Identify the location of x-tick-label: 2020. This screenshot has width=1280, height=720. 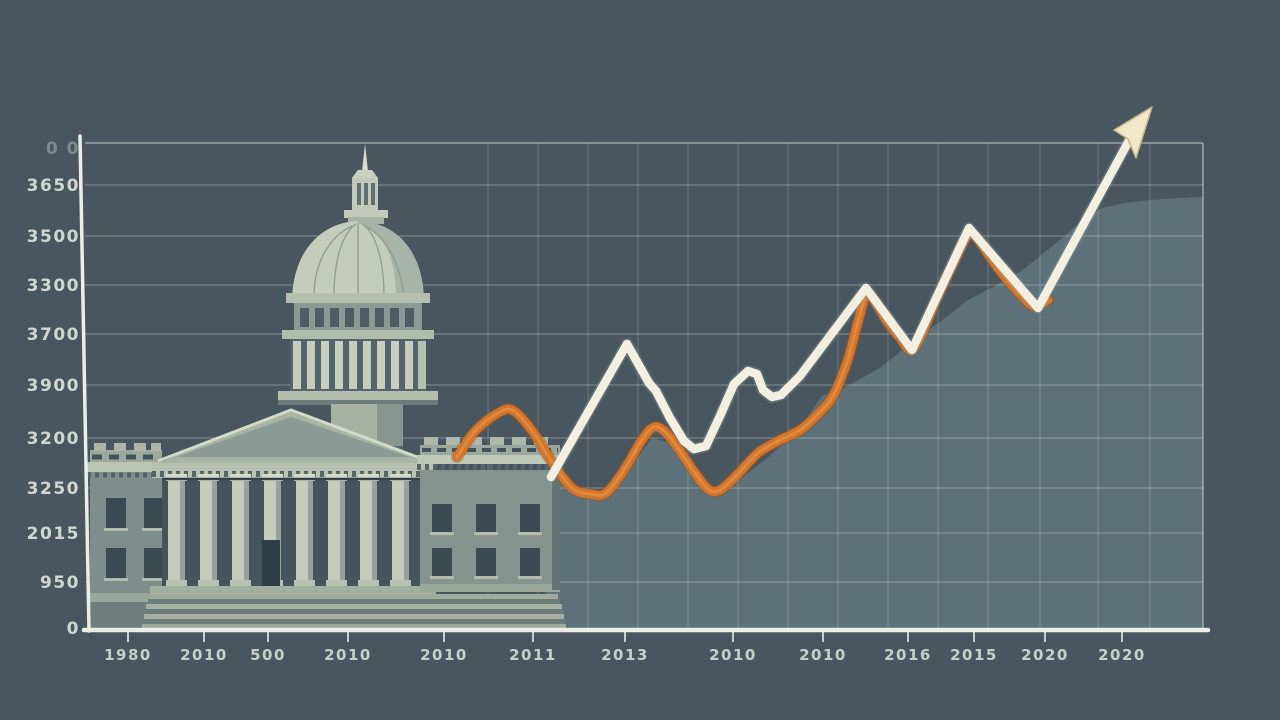
(1045, 655).